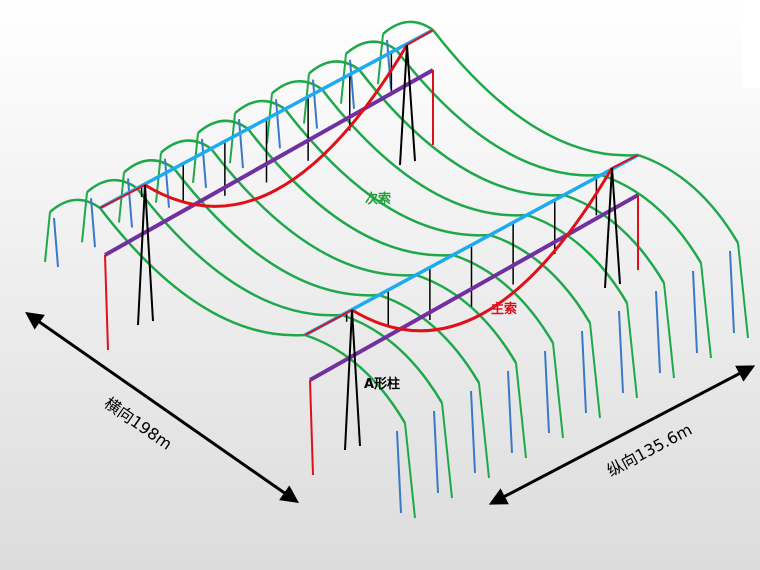 The height and width of the screenshot is (570, 760). Describe the element at coordinates (138, 423) in the screenshot. I see `label: 横向198m` at that location.